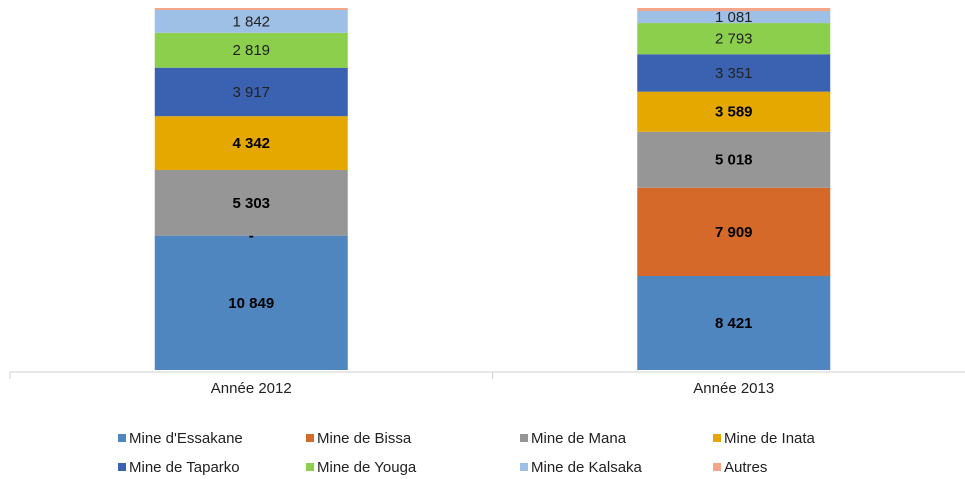 The height and width of the screenshot is (479, 965). I want to click on legend-label: Mine d'Essakane, so click(186, 438).